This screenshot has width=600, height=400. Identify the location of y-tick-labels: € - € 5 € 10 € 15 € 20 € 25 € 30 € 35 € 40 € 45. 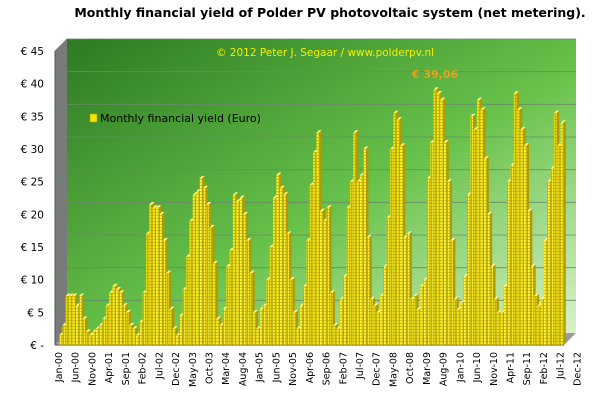
(33, 199).